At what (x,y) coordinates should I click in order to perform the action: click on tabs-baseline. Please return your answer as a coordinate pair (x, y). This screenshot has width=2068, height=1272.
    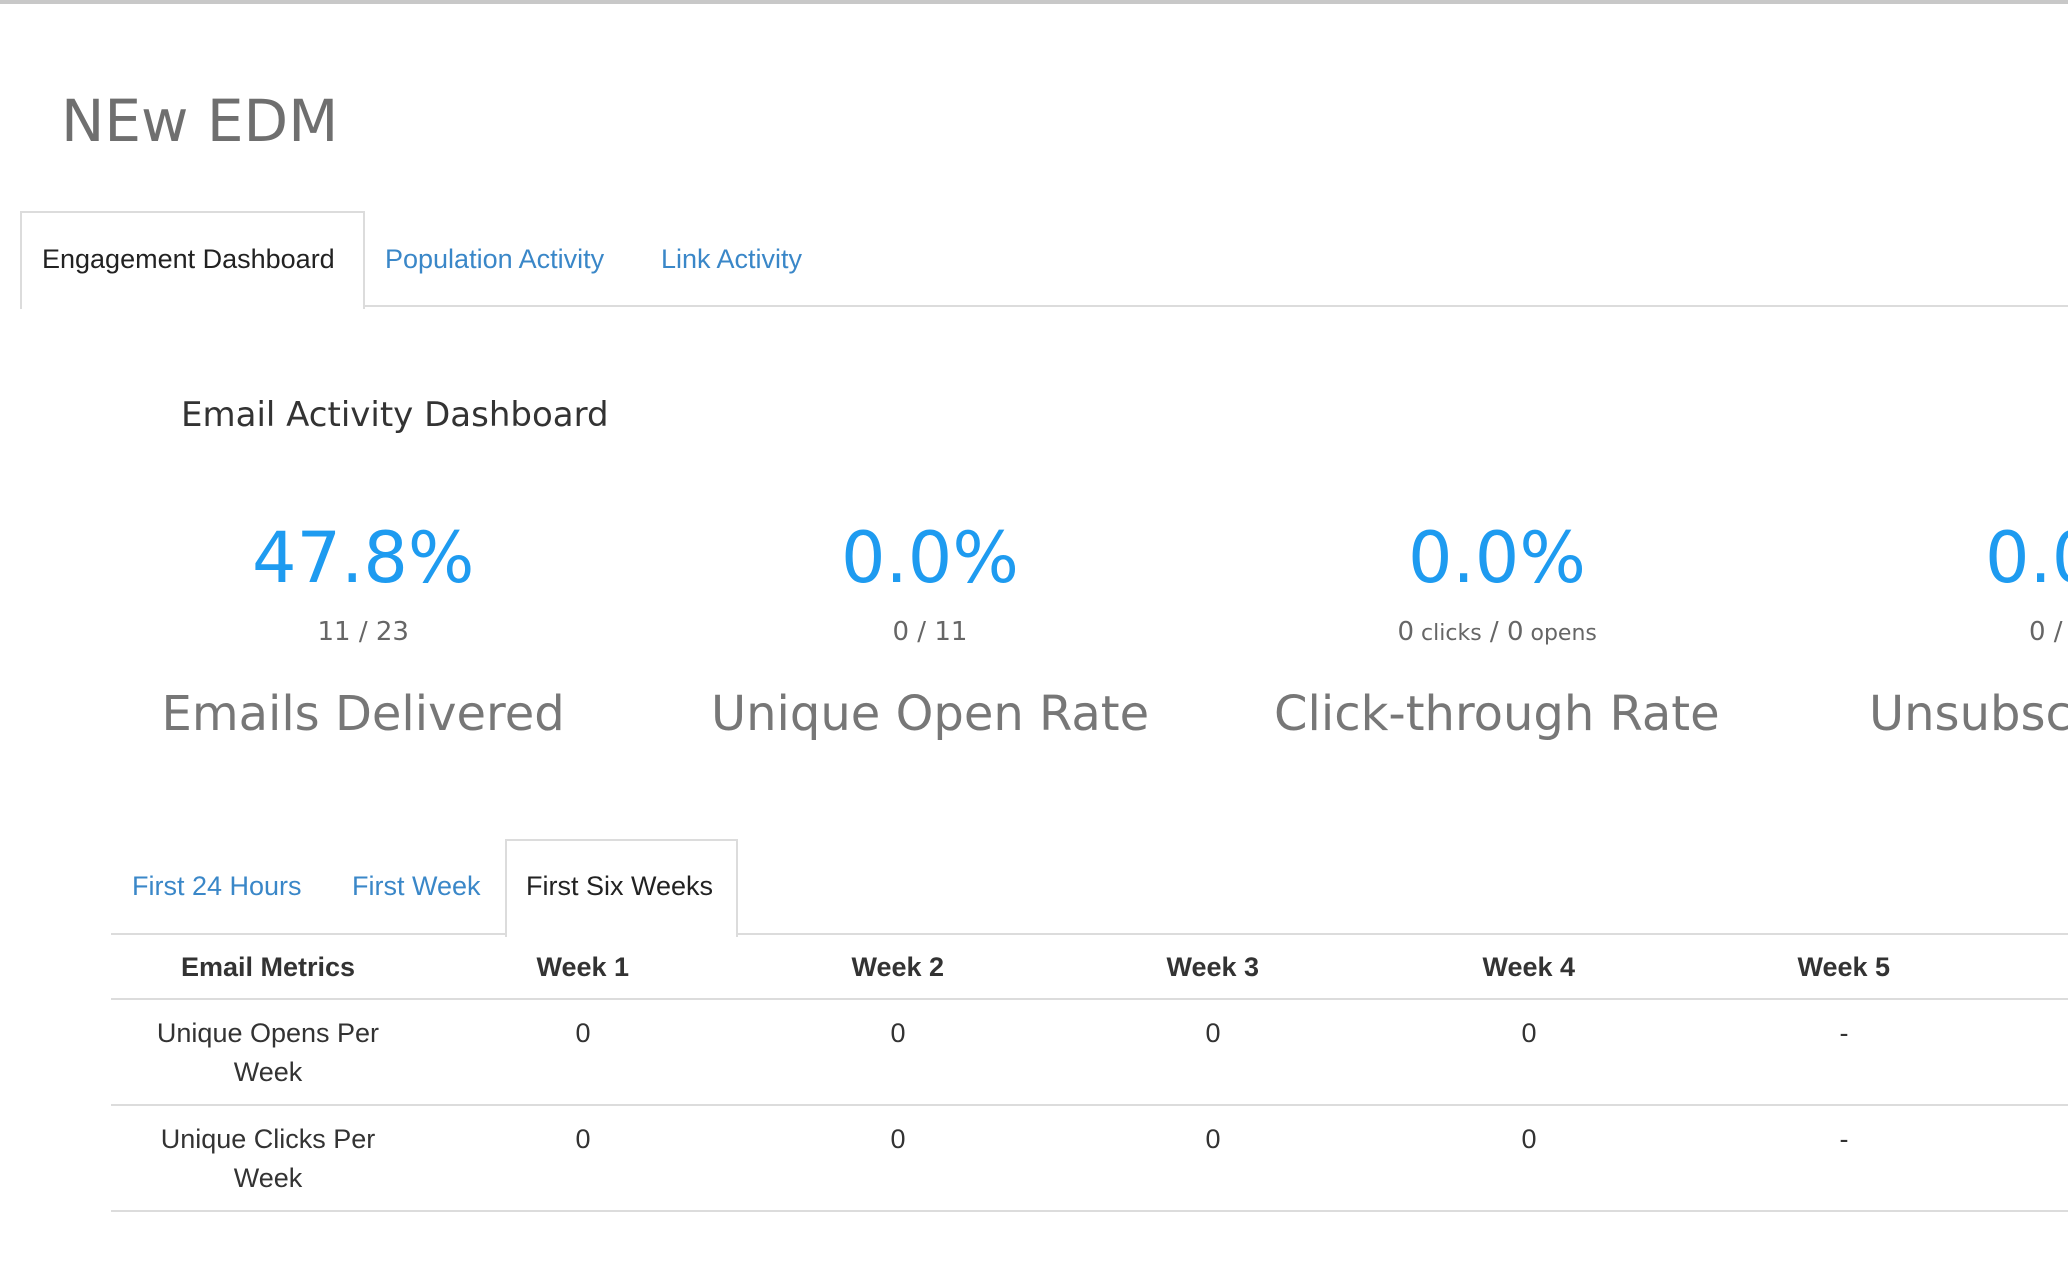
    Looking at the image, I should click on (1044, 306).